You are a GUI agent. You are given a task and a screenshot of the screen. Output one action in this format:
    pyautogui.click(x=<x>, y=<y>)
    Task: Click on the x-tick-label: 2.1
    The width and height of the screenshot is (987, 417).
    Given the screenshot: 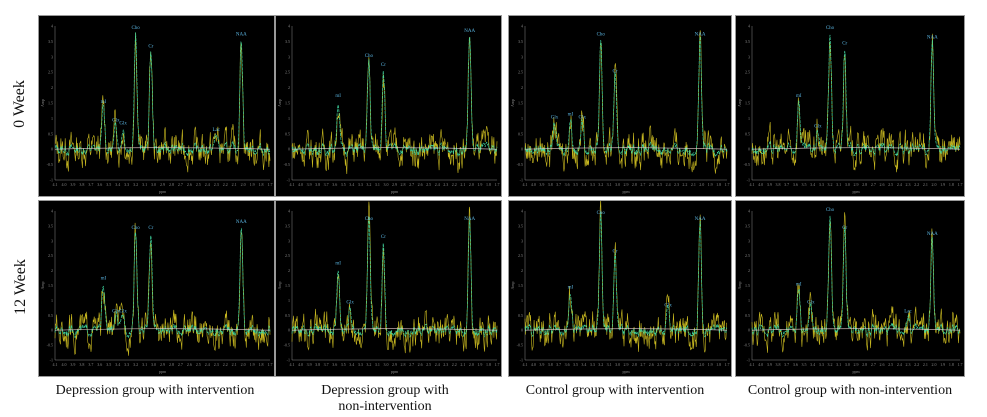 What is the action you would take?
    pyautogui.click(x=234, y=184)
    